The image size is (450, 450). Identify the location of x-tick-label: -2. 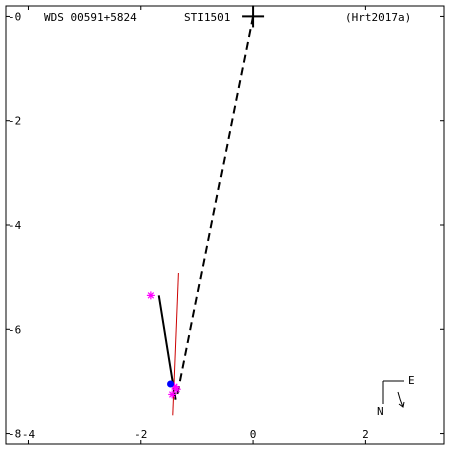
(140, 434).